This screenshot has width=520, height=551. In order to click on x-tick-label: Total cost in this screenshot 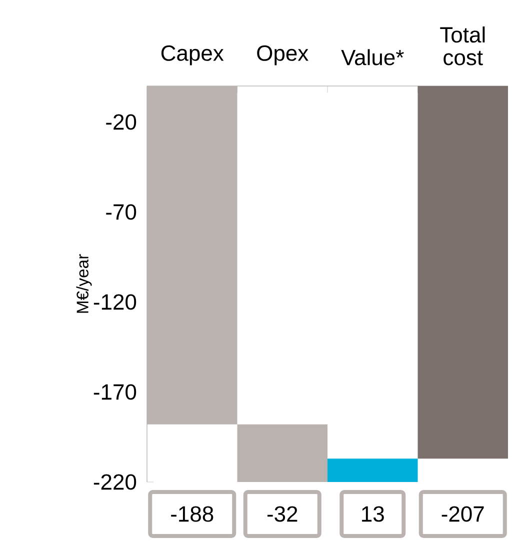, I will do `click(462, 46)`.